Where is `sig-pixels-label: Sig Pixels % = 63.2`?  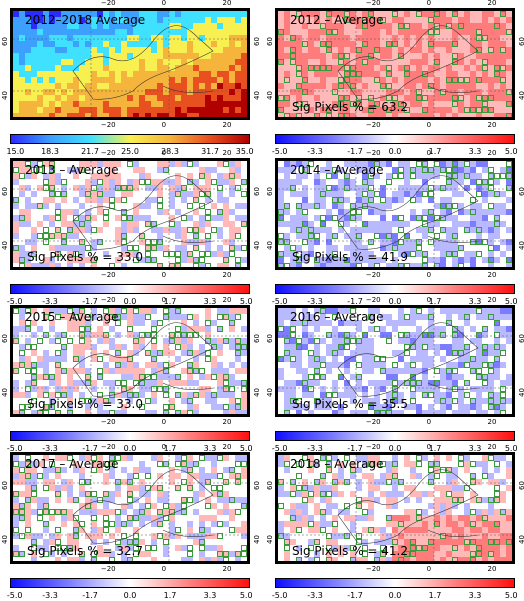
sig-pixels-label: Sig Pixels % = 63.2 is located at coordinates (350, 107).